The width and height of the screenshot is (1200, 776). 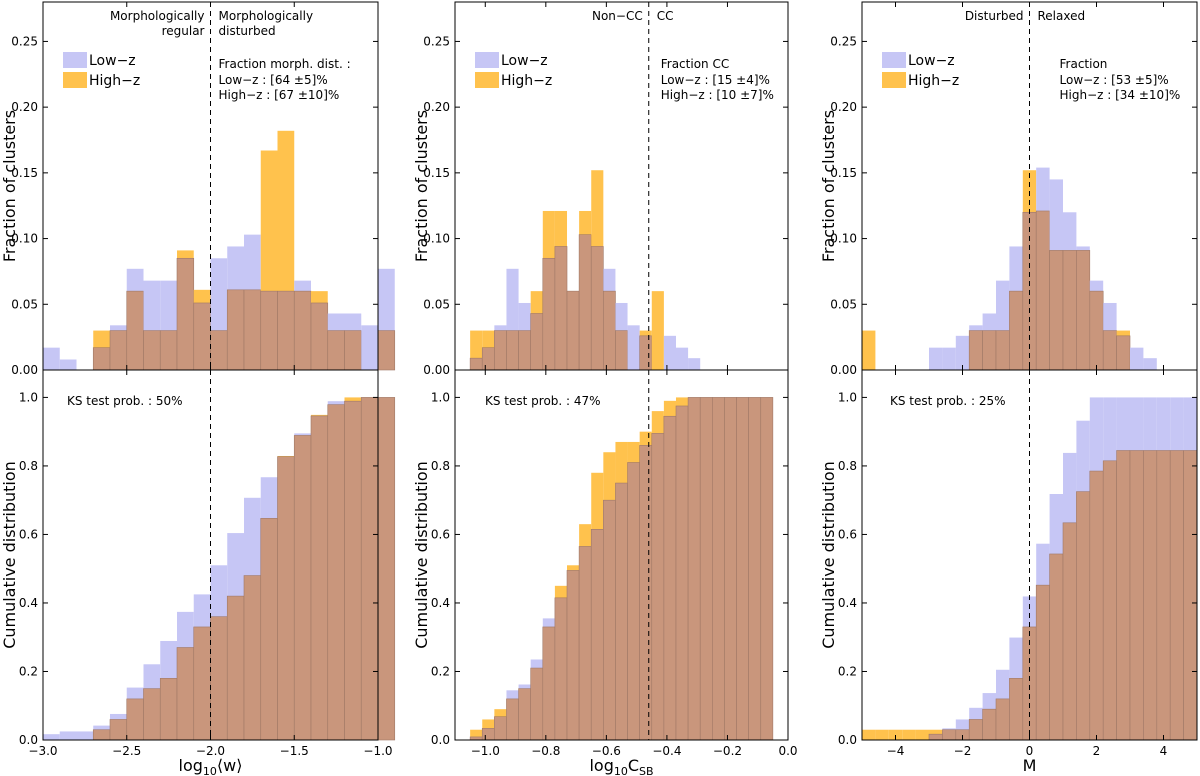 What do you see at coordinates (440, 466) in the screenshot?
I see `y-tick-label: 0.8` at bounding box center [440, 466].